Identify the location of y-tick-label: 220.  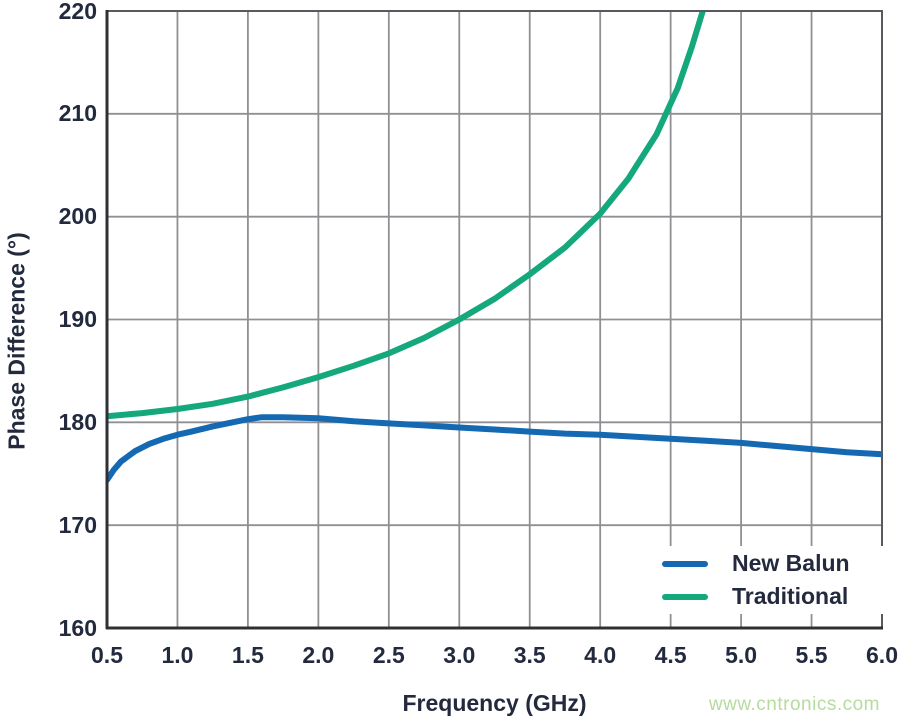
(77, 12).